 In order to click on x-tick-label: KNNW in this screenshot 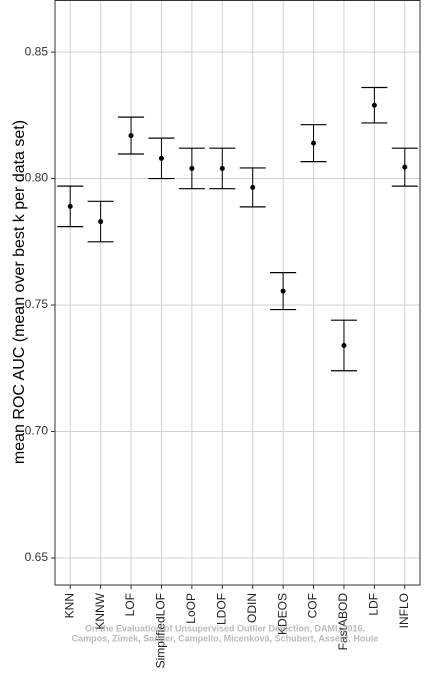, I will do `click(100, 610)`.